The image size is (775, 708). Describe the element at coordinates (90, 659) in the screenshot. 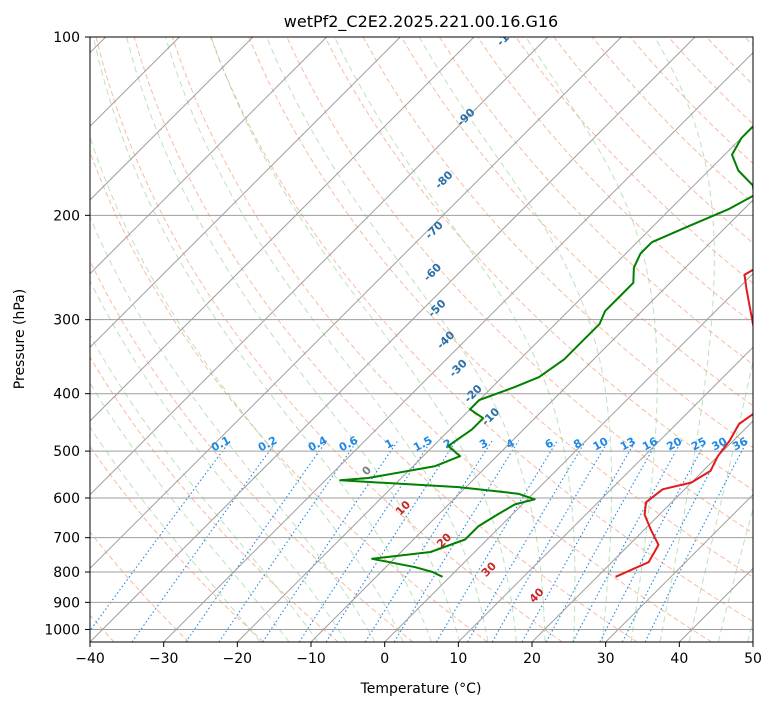

I see `x-tick-label: −40` at that location.